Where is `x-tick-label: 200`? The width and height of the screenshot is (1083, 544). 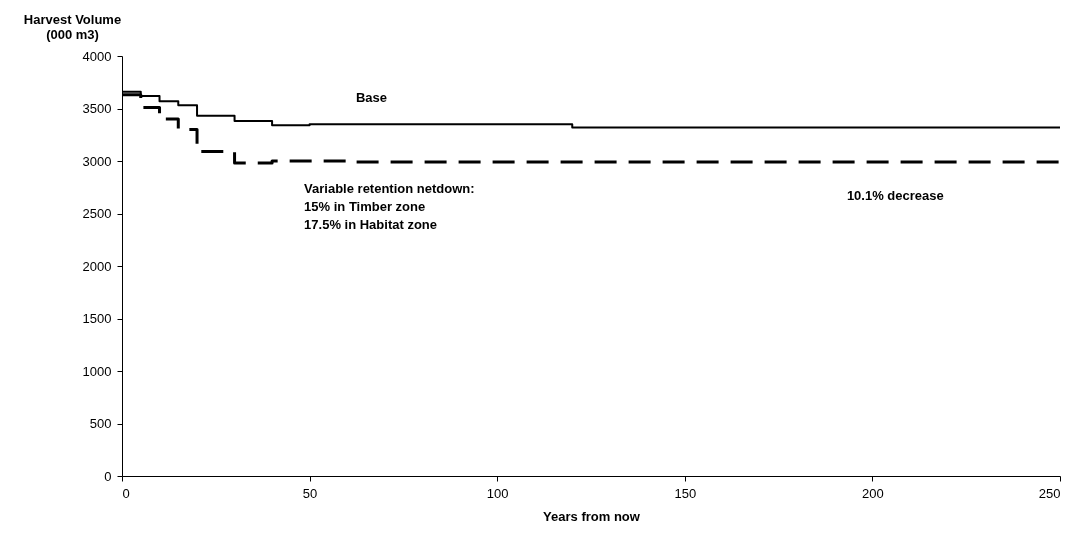
x-tick-label: 200 is located at coordinates (873, 493).